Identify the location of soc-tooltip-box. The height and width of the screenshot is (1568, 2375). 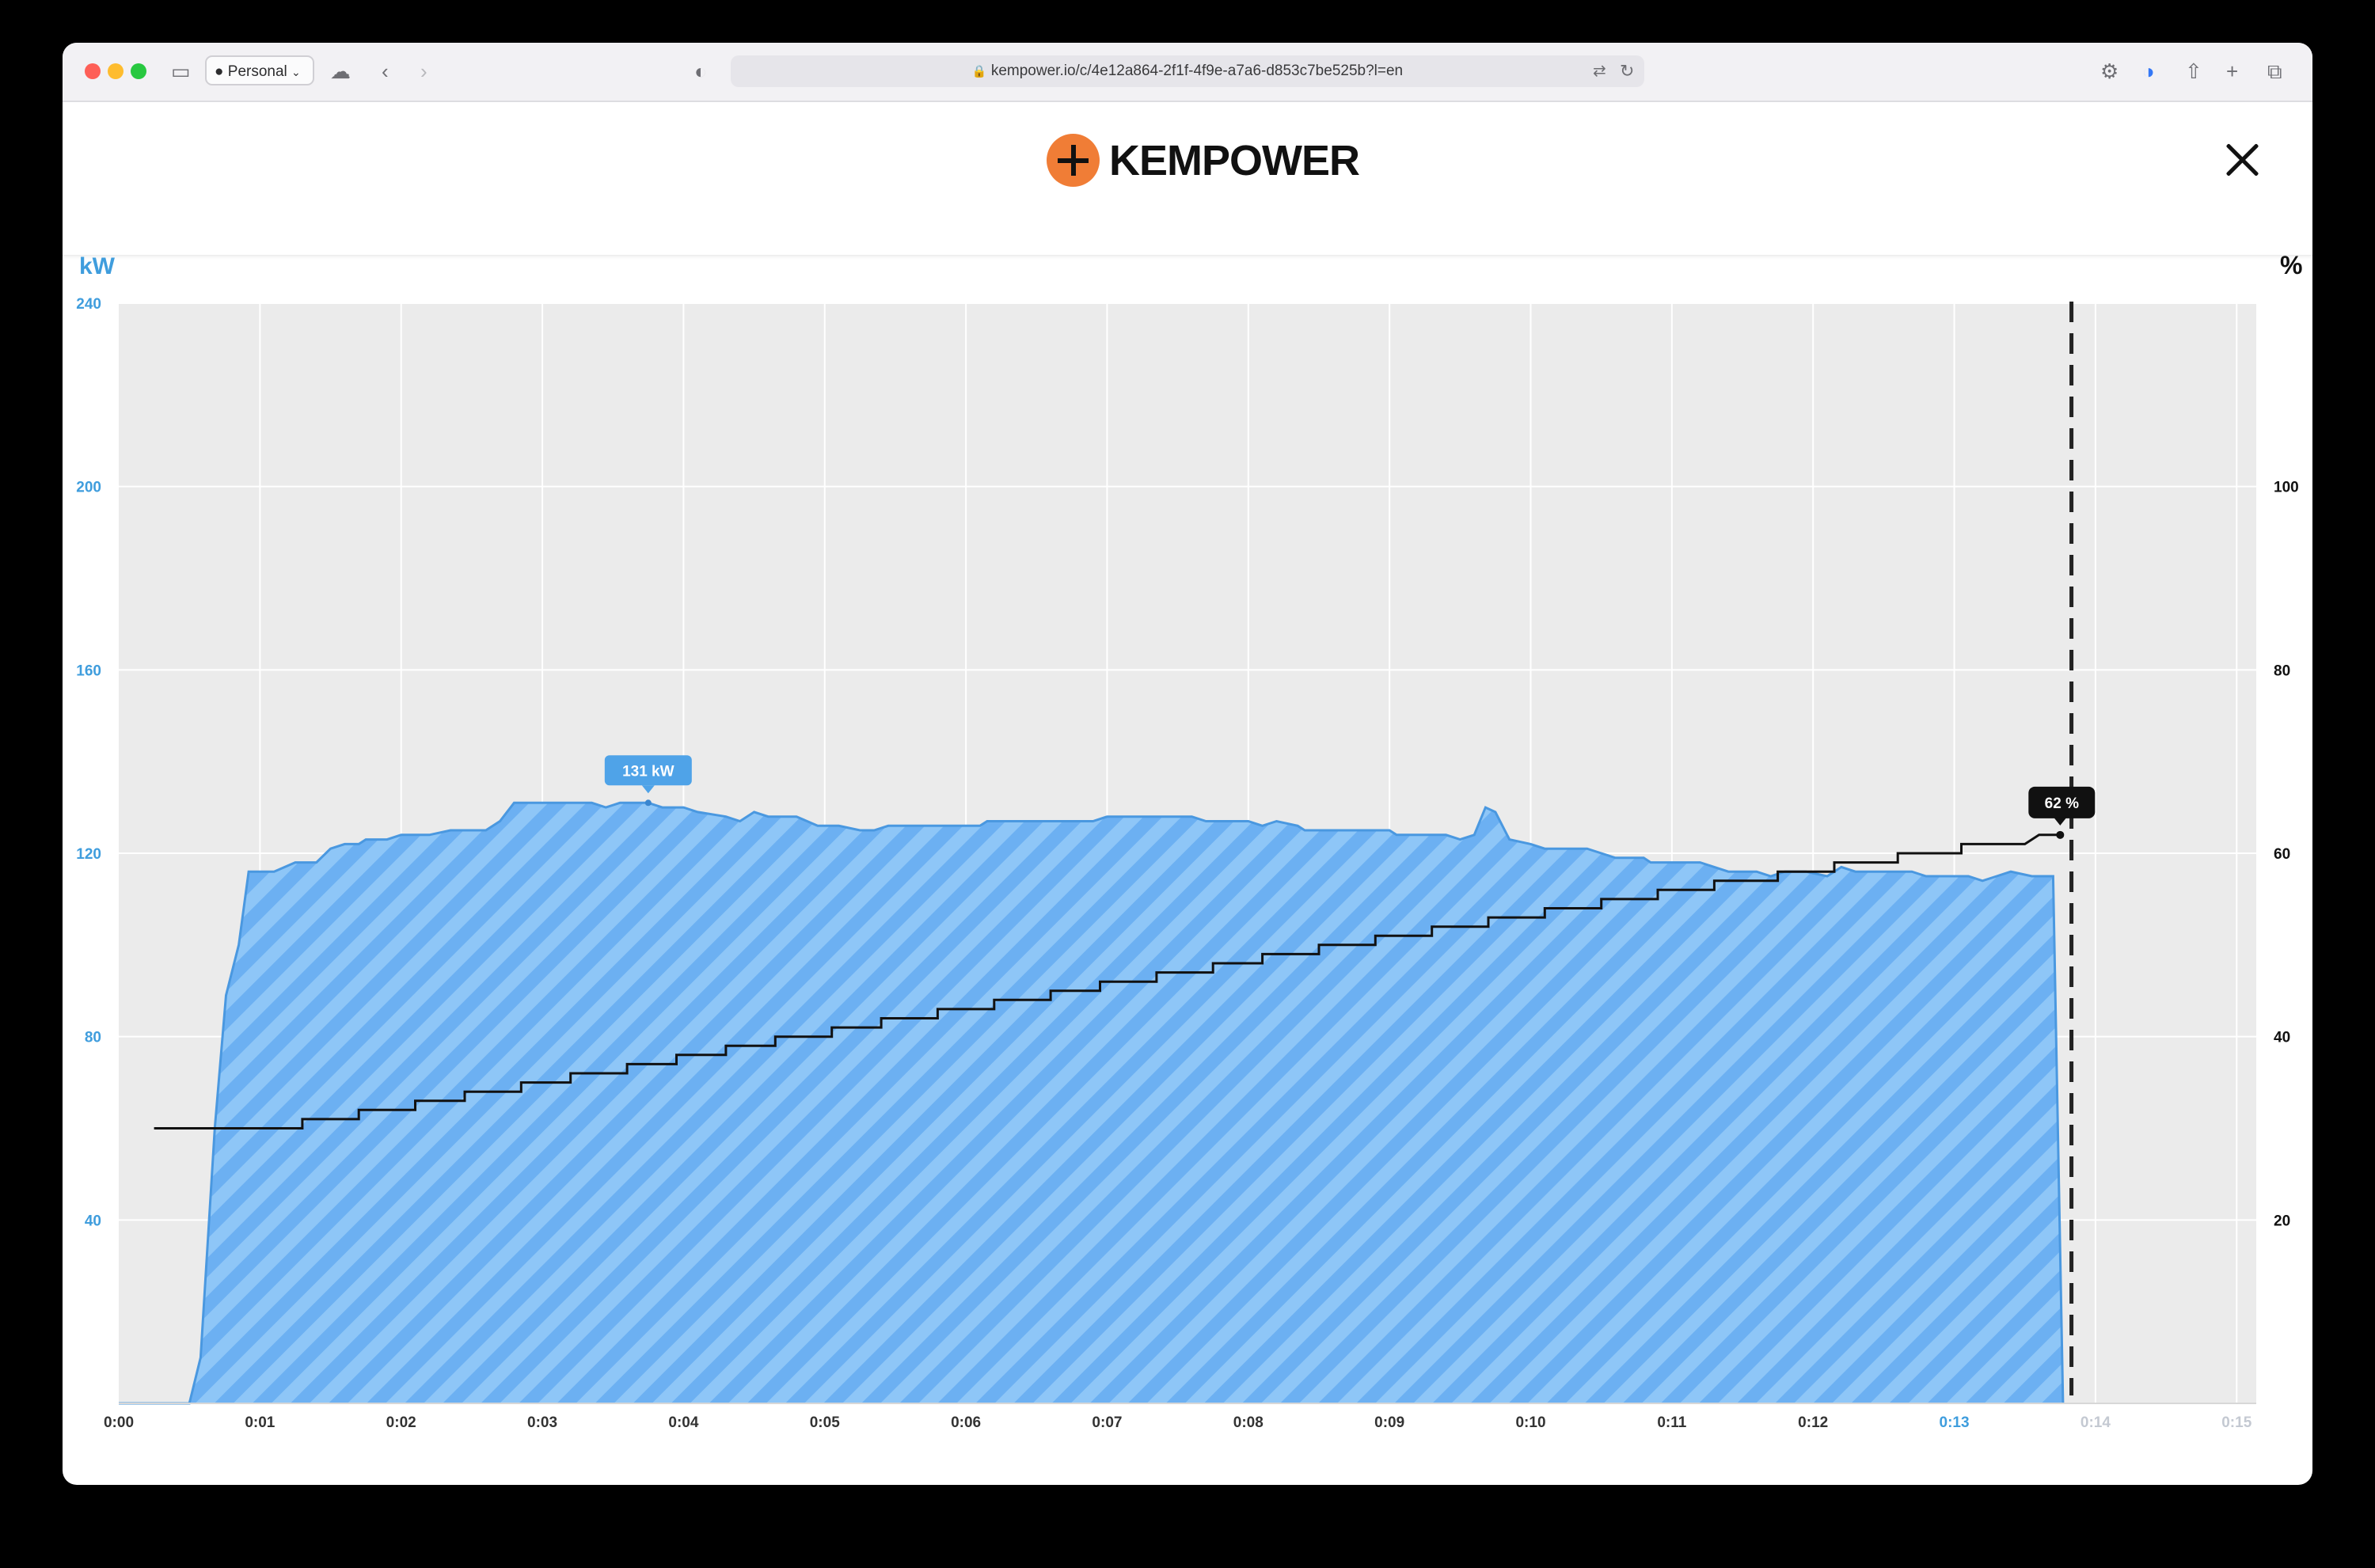
(2062, 802).